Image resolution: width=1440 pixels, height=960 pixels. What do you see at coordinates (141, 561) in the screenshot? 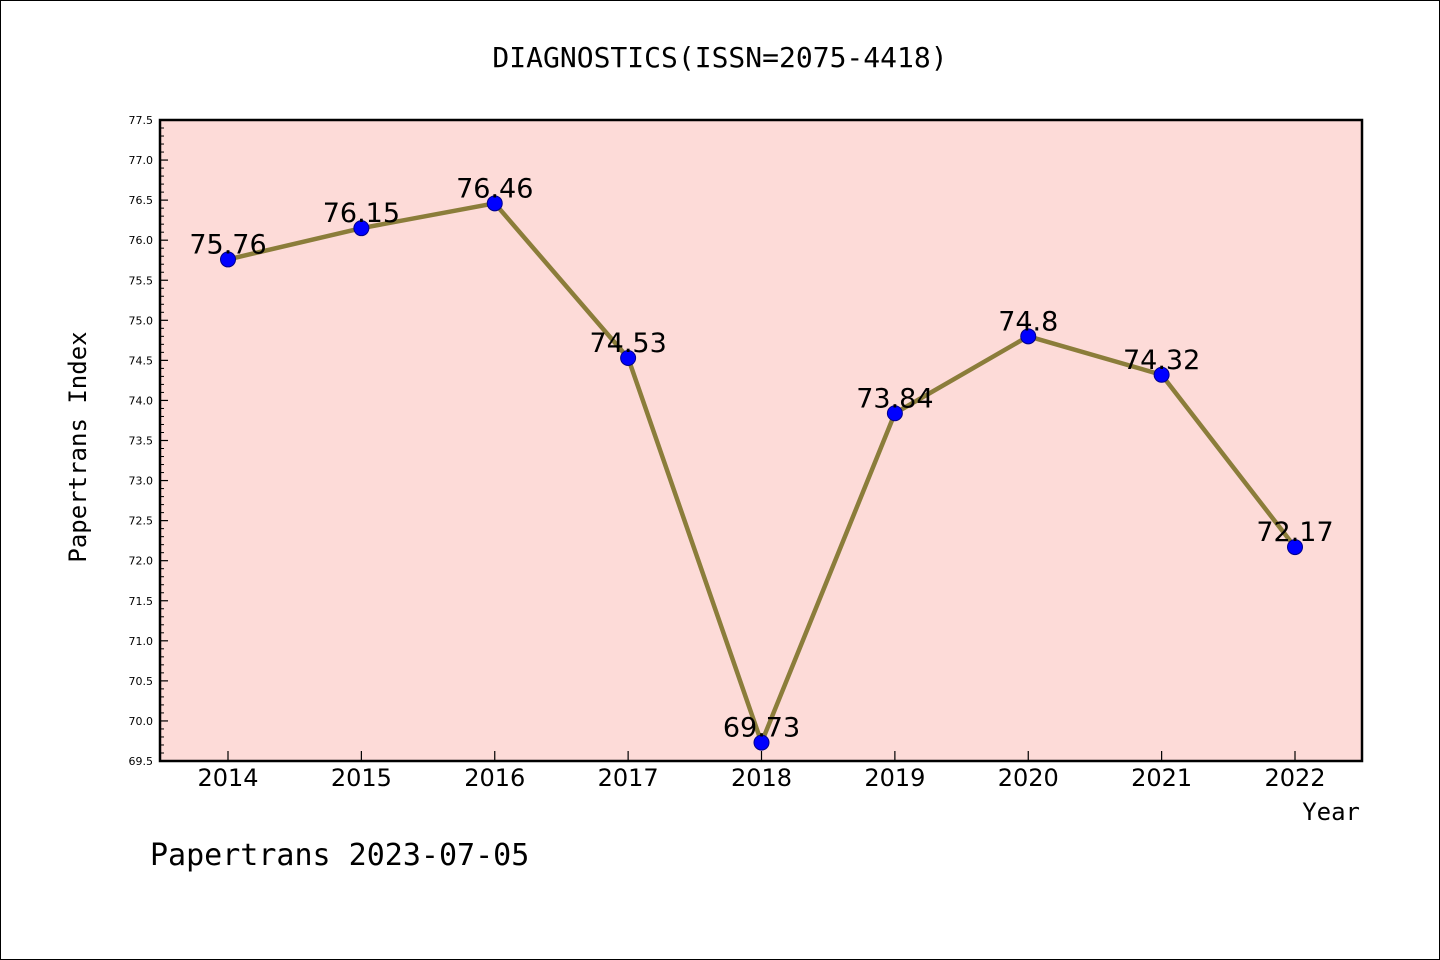
I see `y-tick-label: 72.0` at bounding box center [141, 561].